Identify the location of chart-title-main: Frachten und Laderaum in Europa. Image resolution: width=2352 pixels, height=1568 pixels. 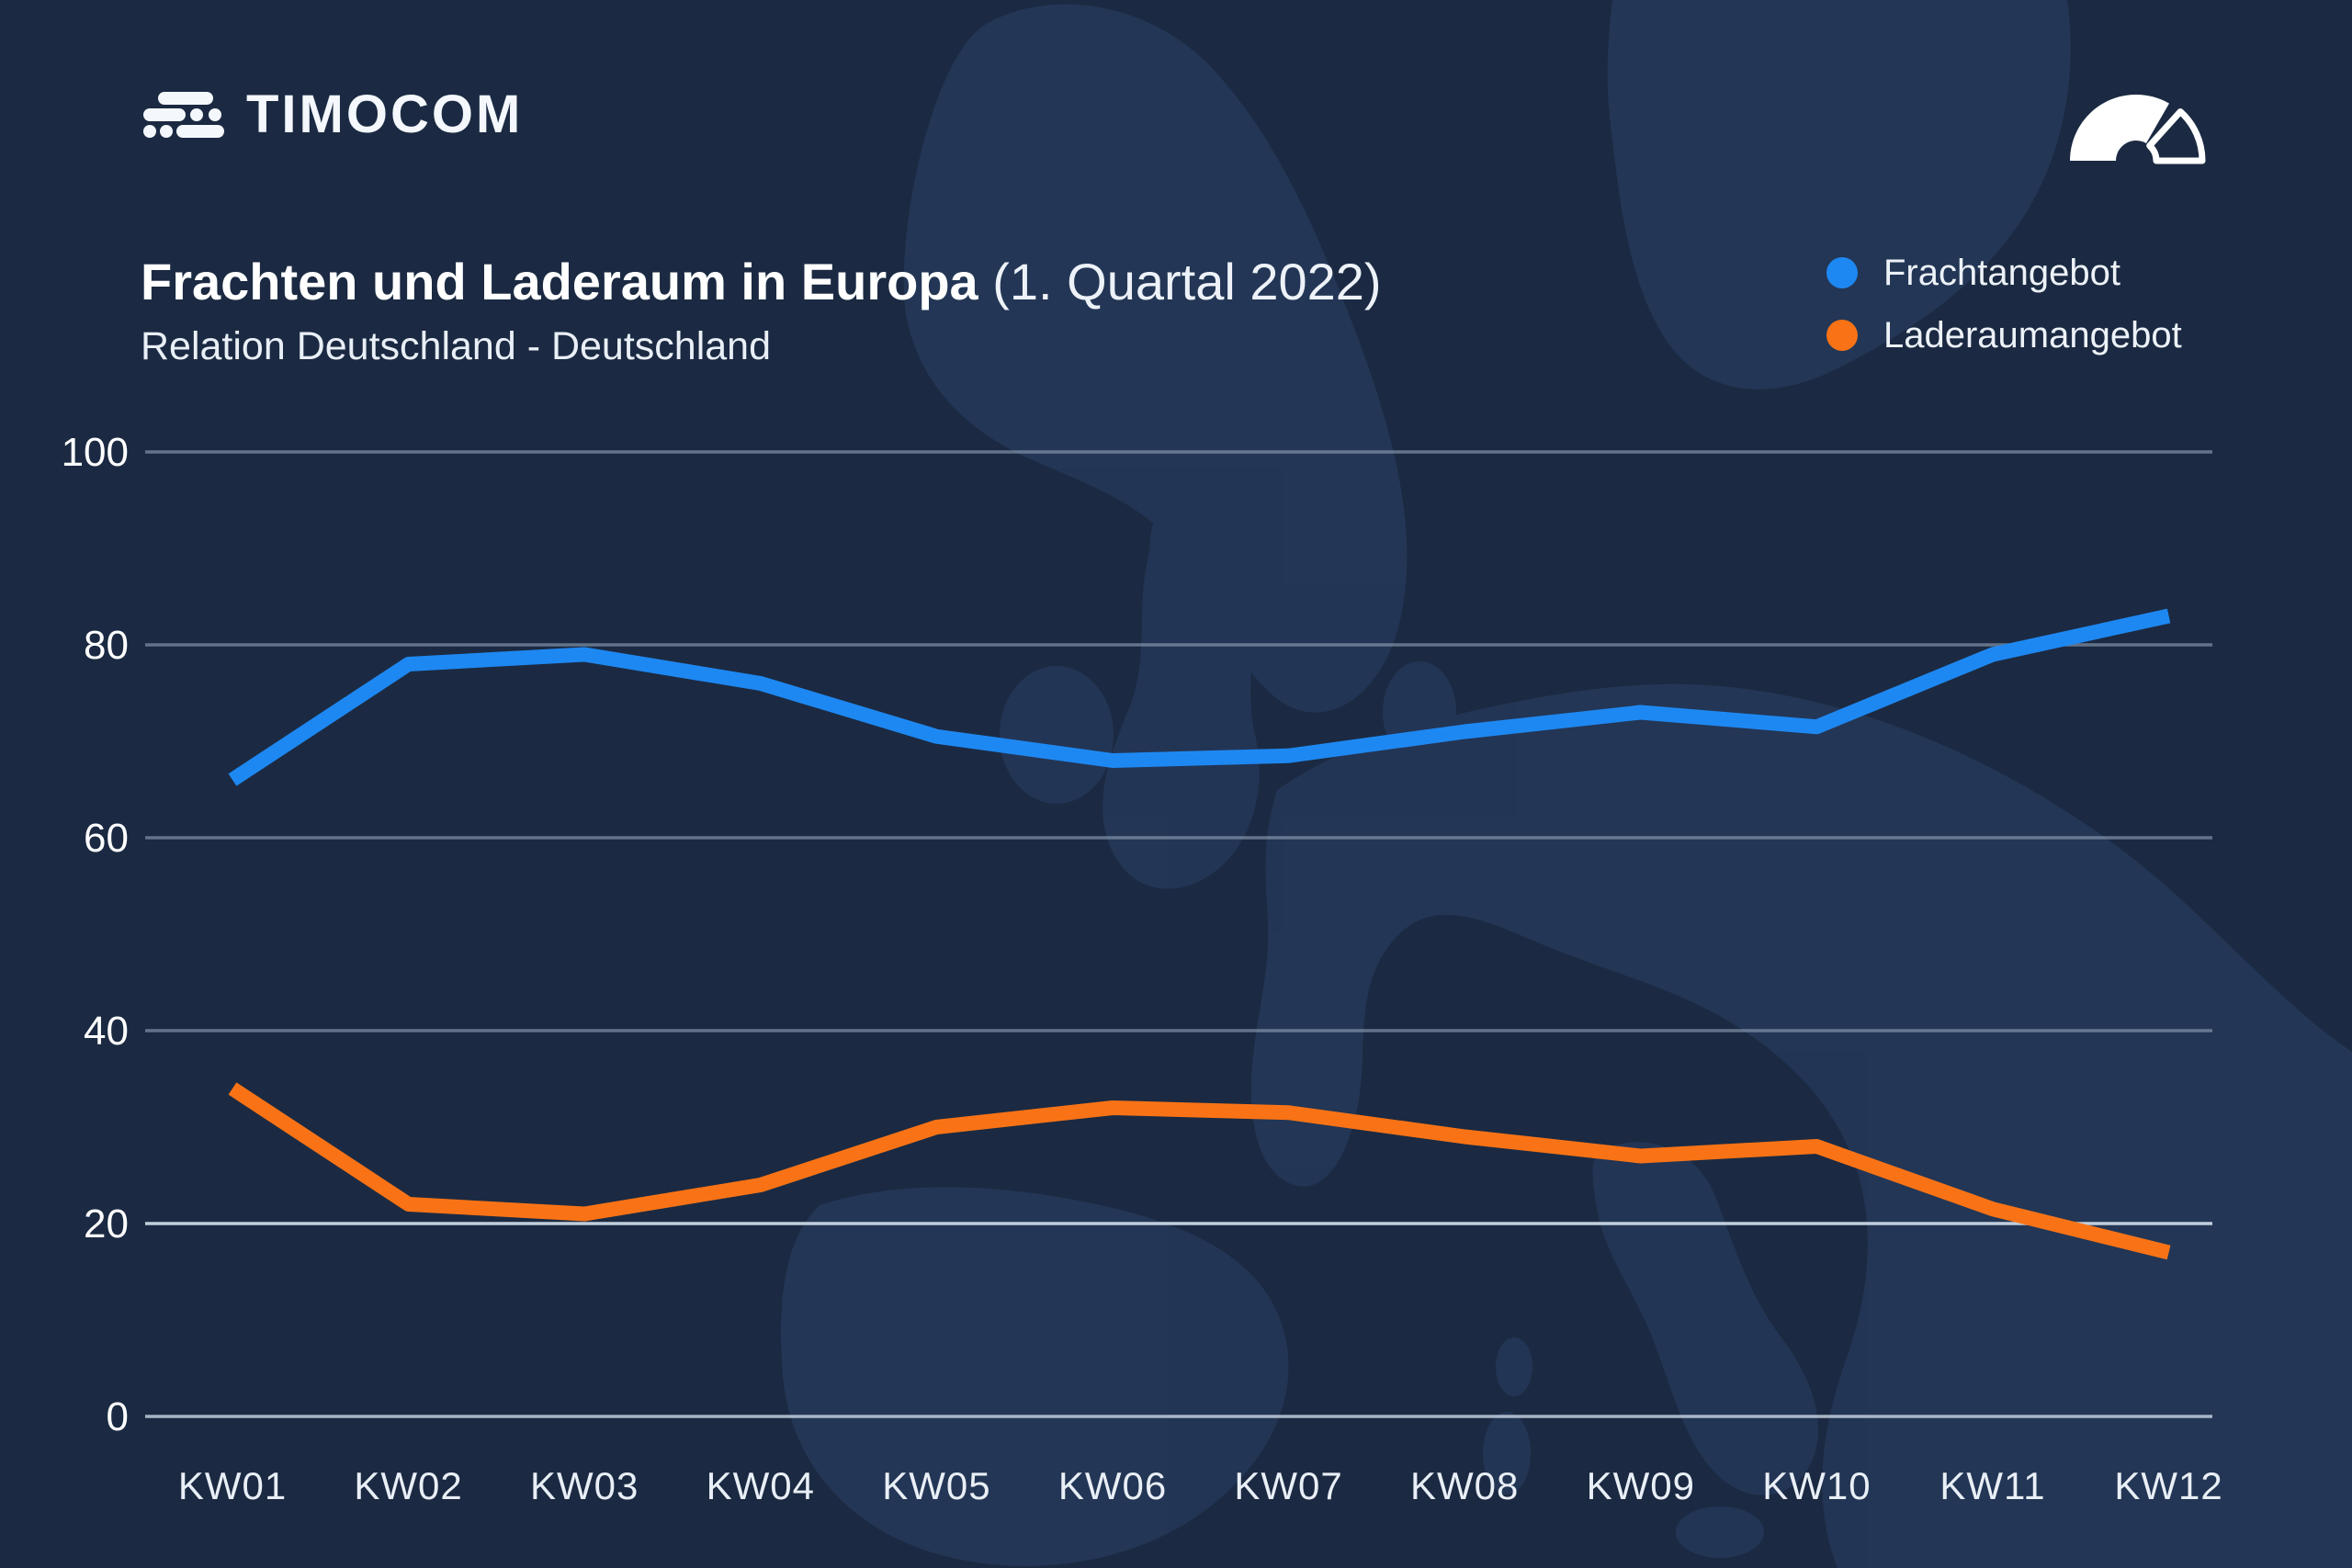
(559, 281).